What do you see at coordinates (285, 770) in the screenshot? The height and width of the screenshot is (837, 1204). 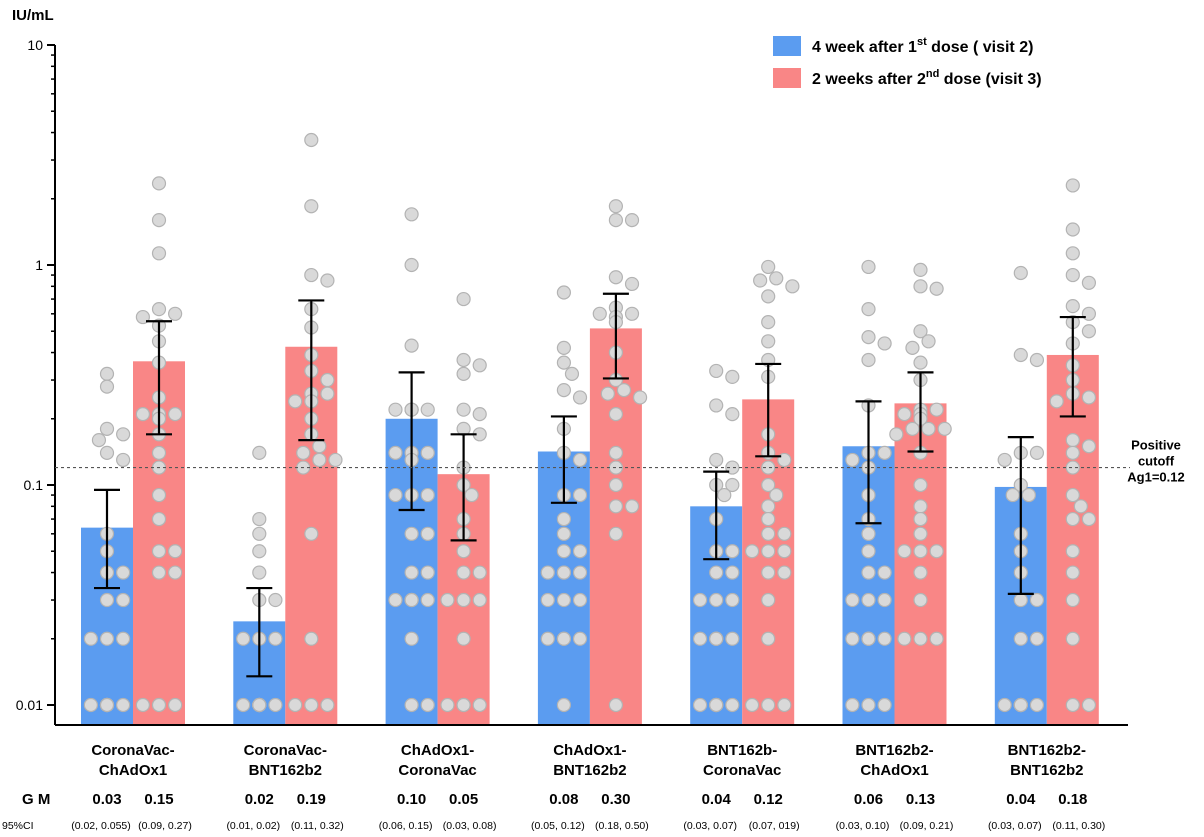 I see `category-label: BNT162b2` at bounding box center [285, 770].